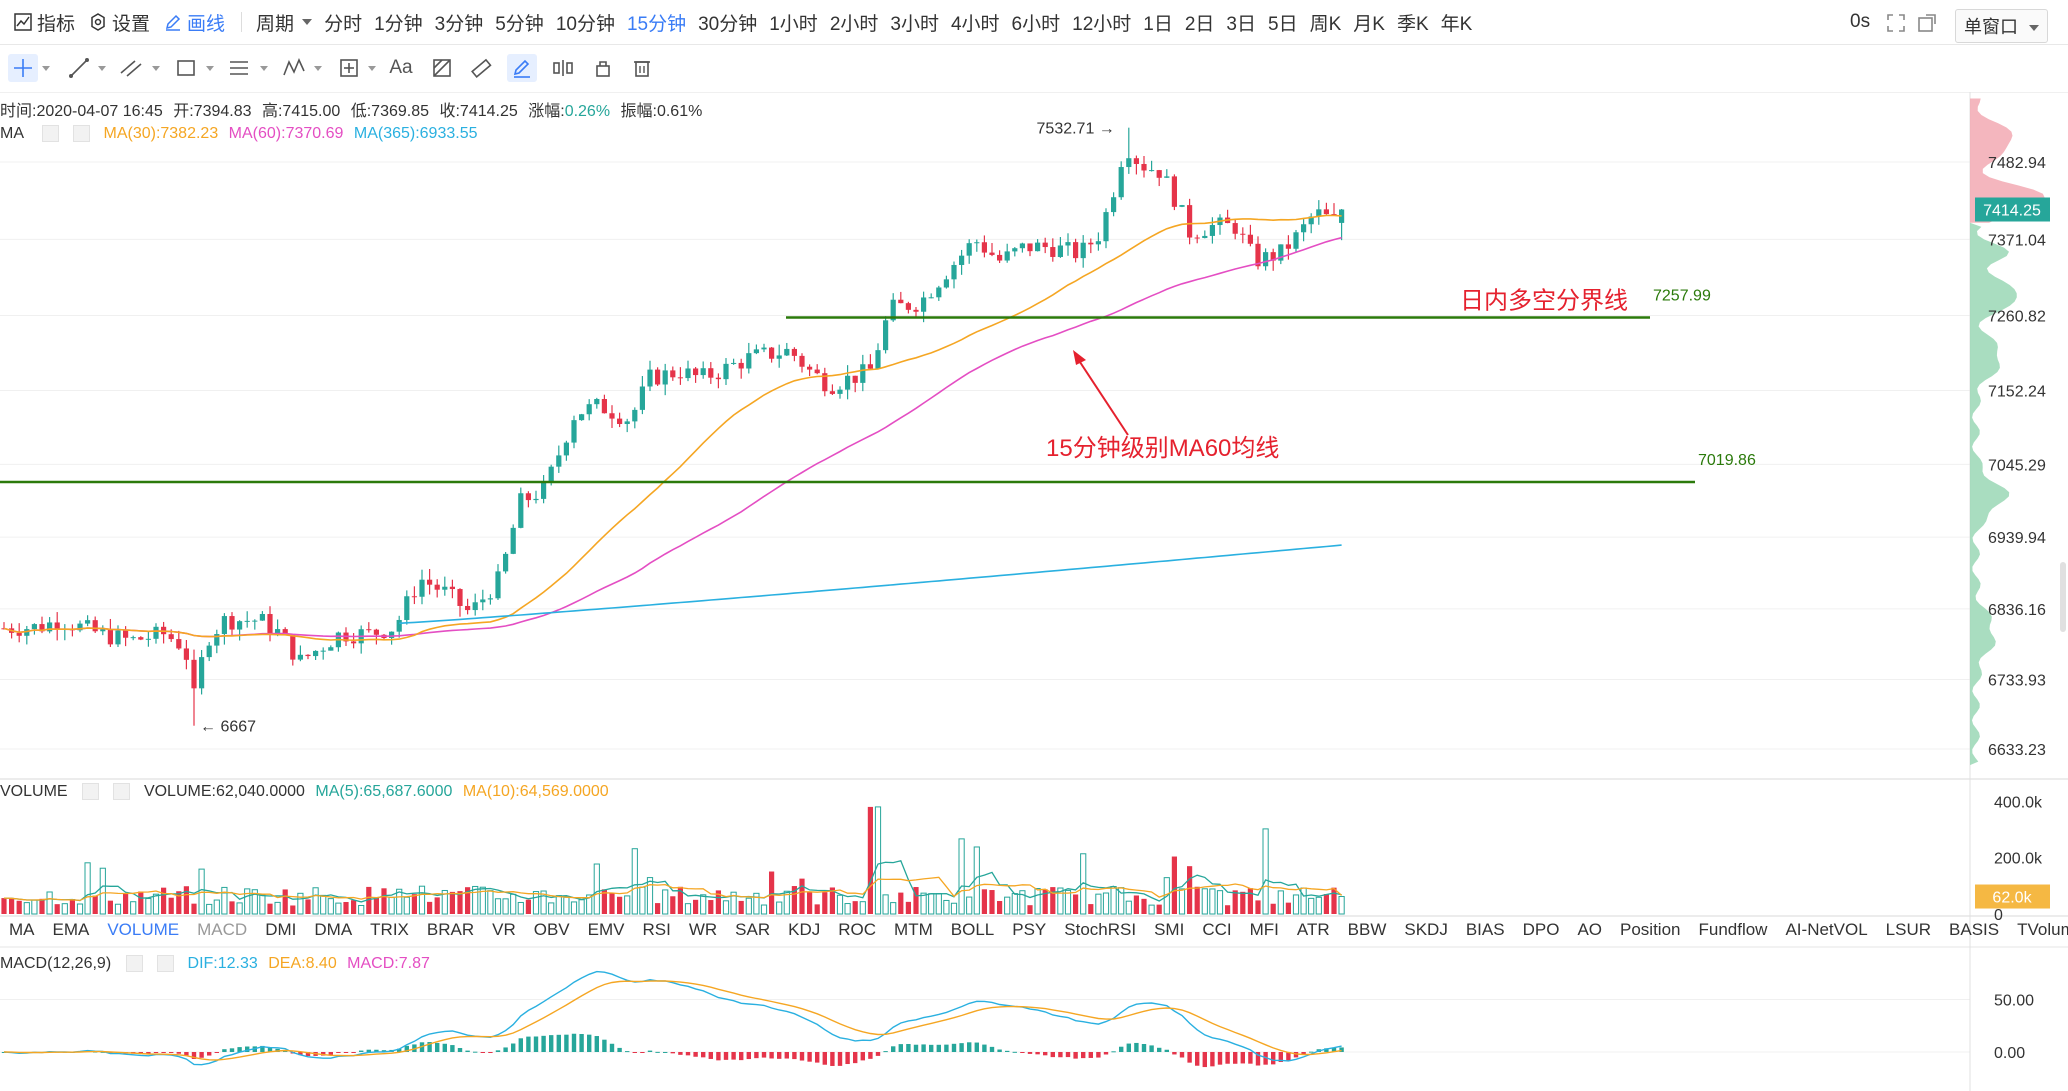  Describe the element at coordinates (2042, 929) in the screenshot. I see `indicator-tab: TVolume` at that location.